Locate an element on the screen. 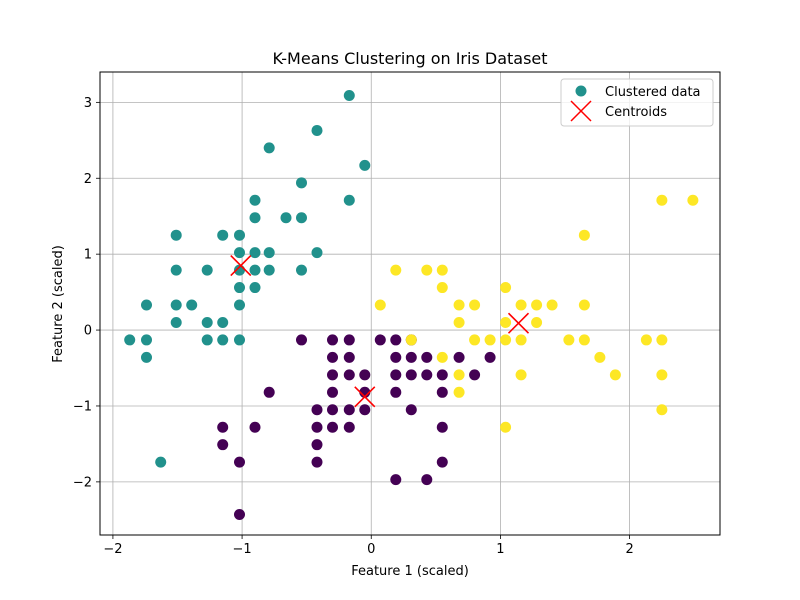 The height and width of the screenshot is (600, 800). x-tick-label: 2 is located at coordinates (629, 549).